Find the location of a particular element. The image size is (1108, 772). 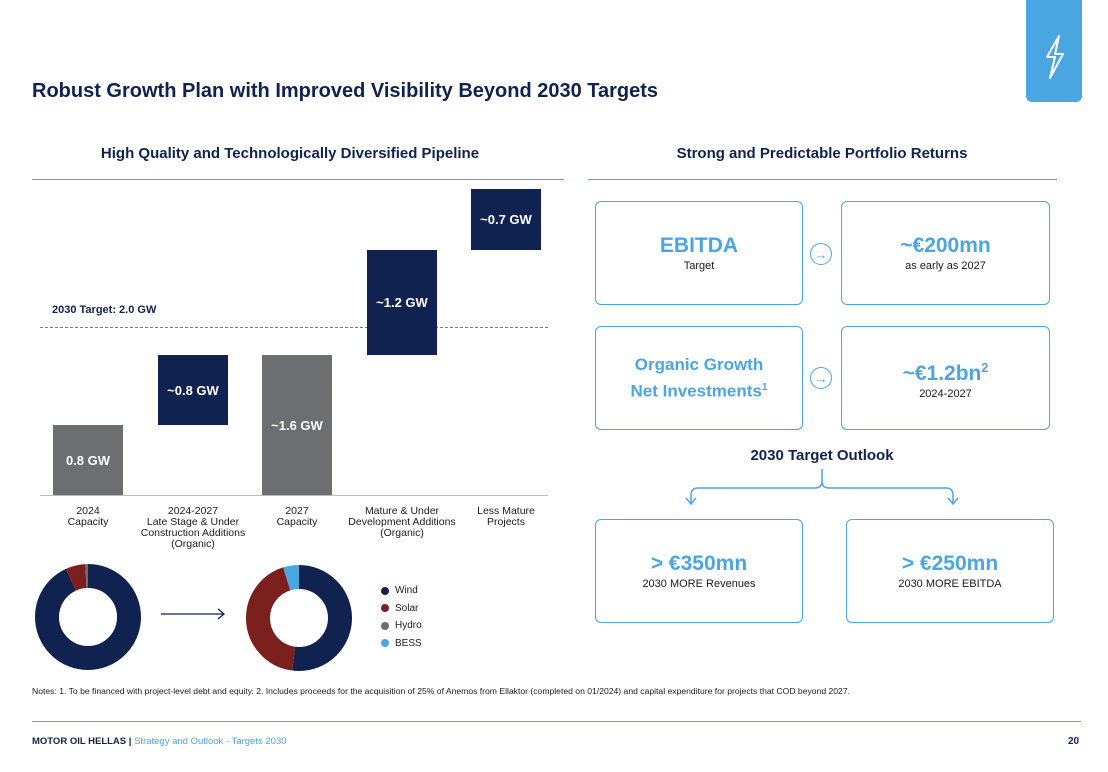

investments-title-line2: Net Investments1 is located at coordinates (699, 391).